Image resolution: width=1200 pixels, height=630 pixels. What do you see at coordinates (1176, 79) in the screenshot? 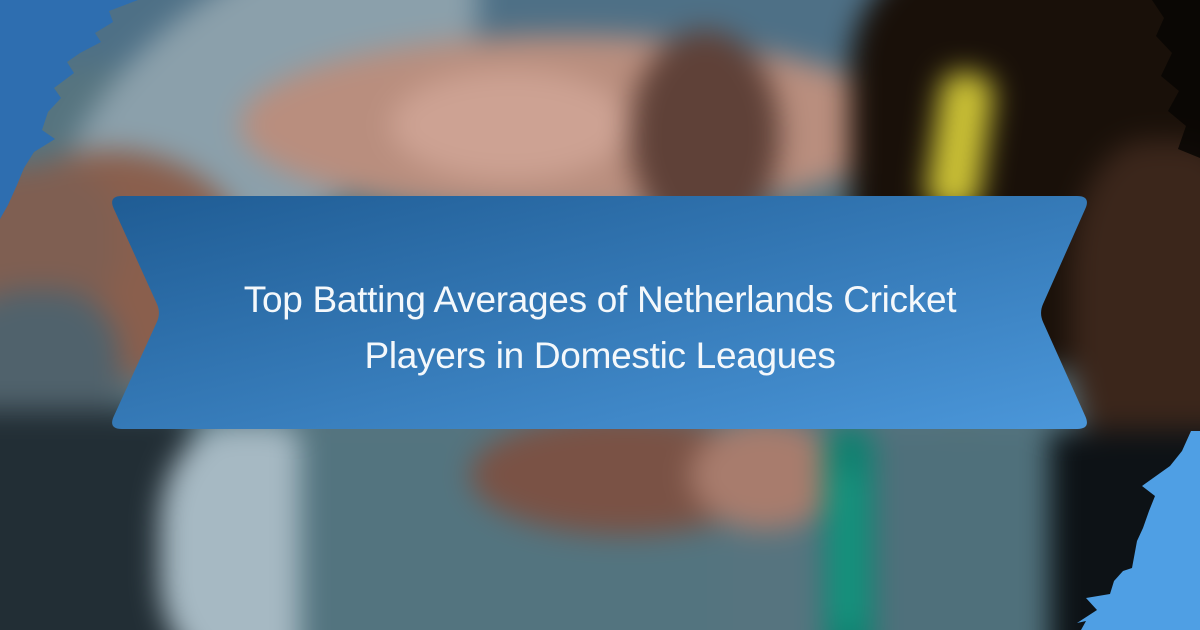
I see `torn-edge-top-right-shape` at bounding box center [1176, 79].